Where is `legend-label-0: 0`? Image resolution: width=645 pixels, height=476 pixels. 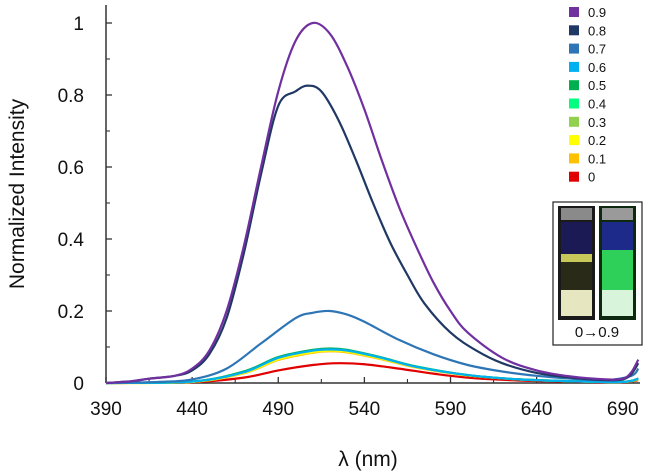 legend-label-0: 0 is located at coordinates (591, 177).